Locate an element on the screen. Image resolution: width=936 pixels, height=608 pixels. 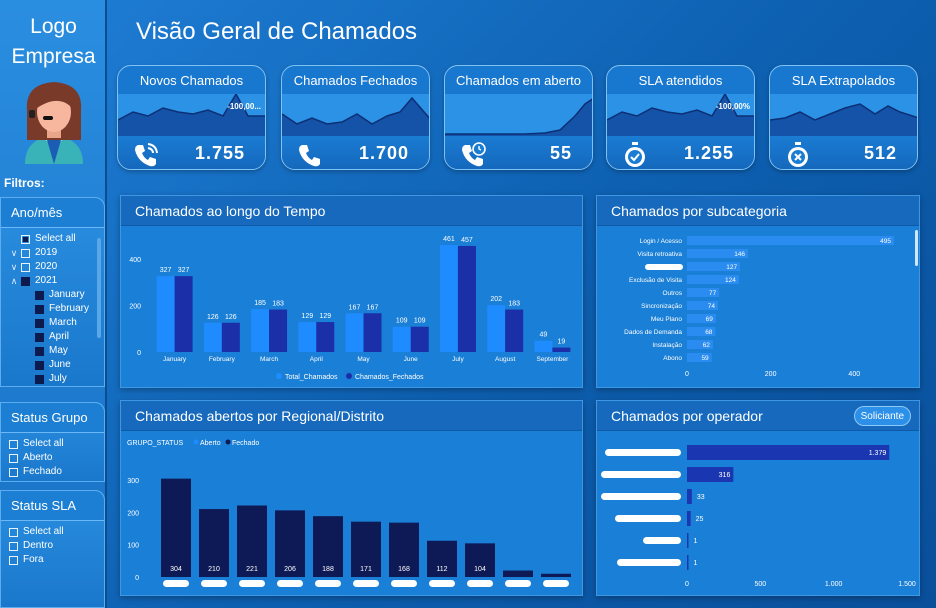
kpi-footer: 512 is located at coordinates (843, 152).